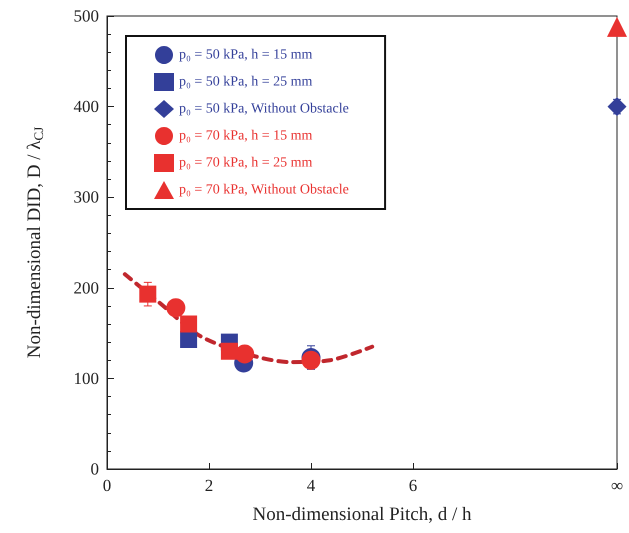 This screenshot has height=533, width=629. What do you see at coordinates (413, 485) in the screenshot?
I see `x-tick-label: 6` at bounding box center [413, 485].